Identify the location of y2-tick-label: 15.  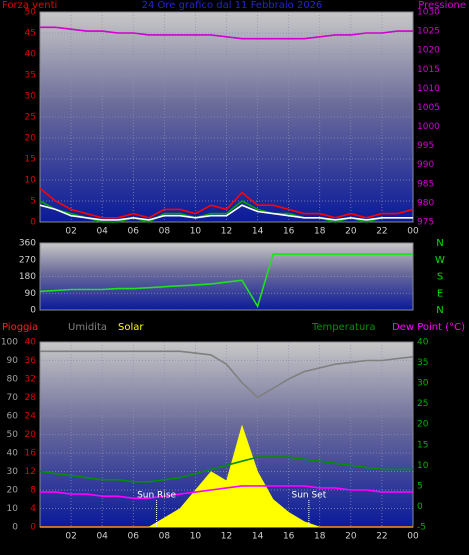
(422, 445).